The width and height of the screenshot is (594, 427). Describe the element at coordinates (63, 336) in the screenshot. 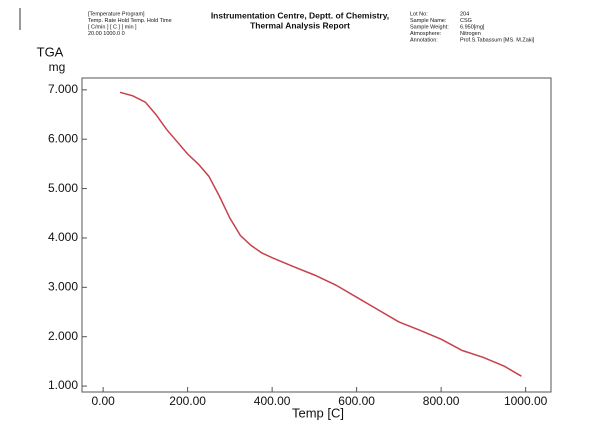

I see `y-tick-label: 2.000` at that location.